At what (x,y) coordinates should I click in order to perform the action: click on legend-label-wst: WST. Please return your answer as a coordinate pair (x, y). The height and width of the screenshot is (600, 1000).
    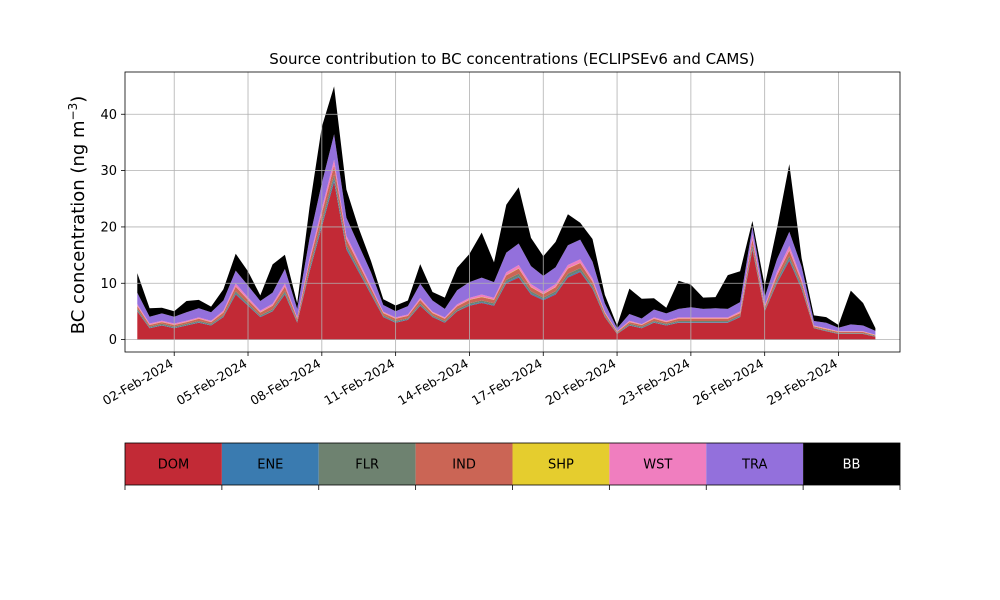
    Looking at the image, I should click on (657, 465).